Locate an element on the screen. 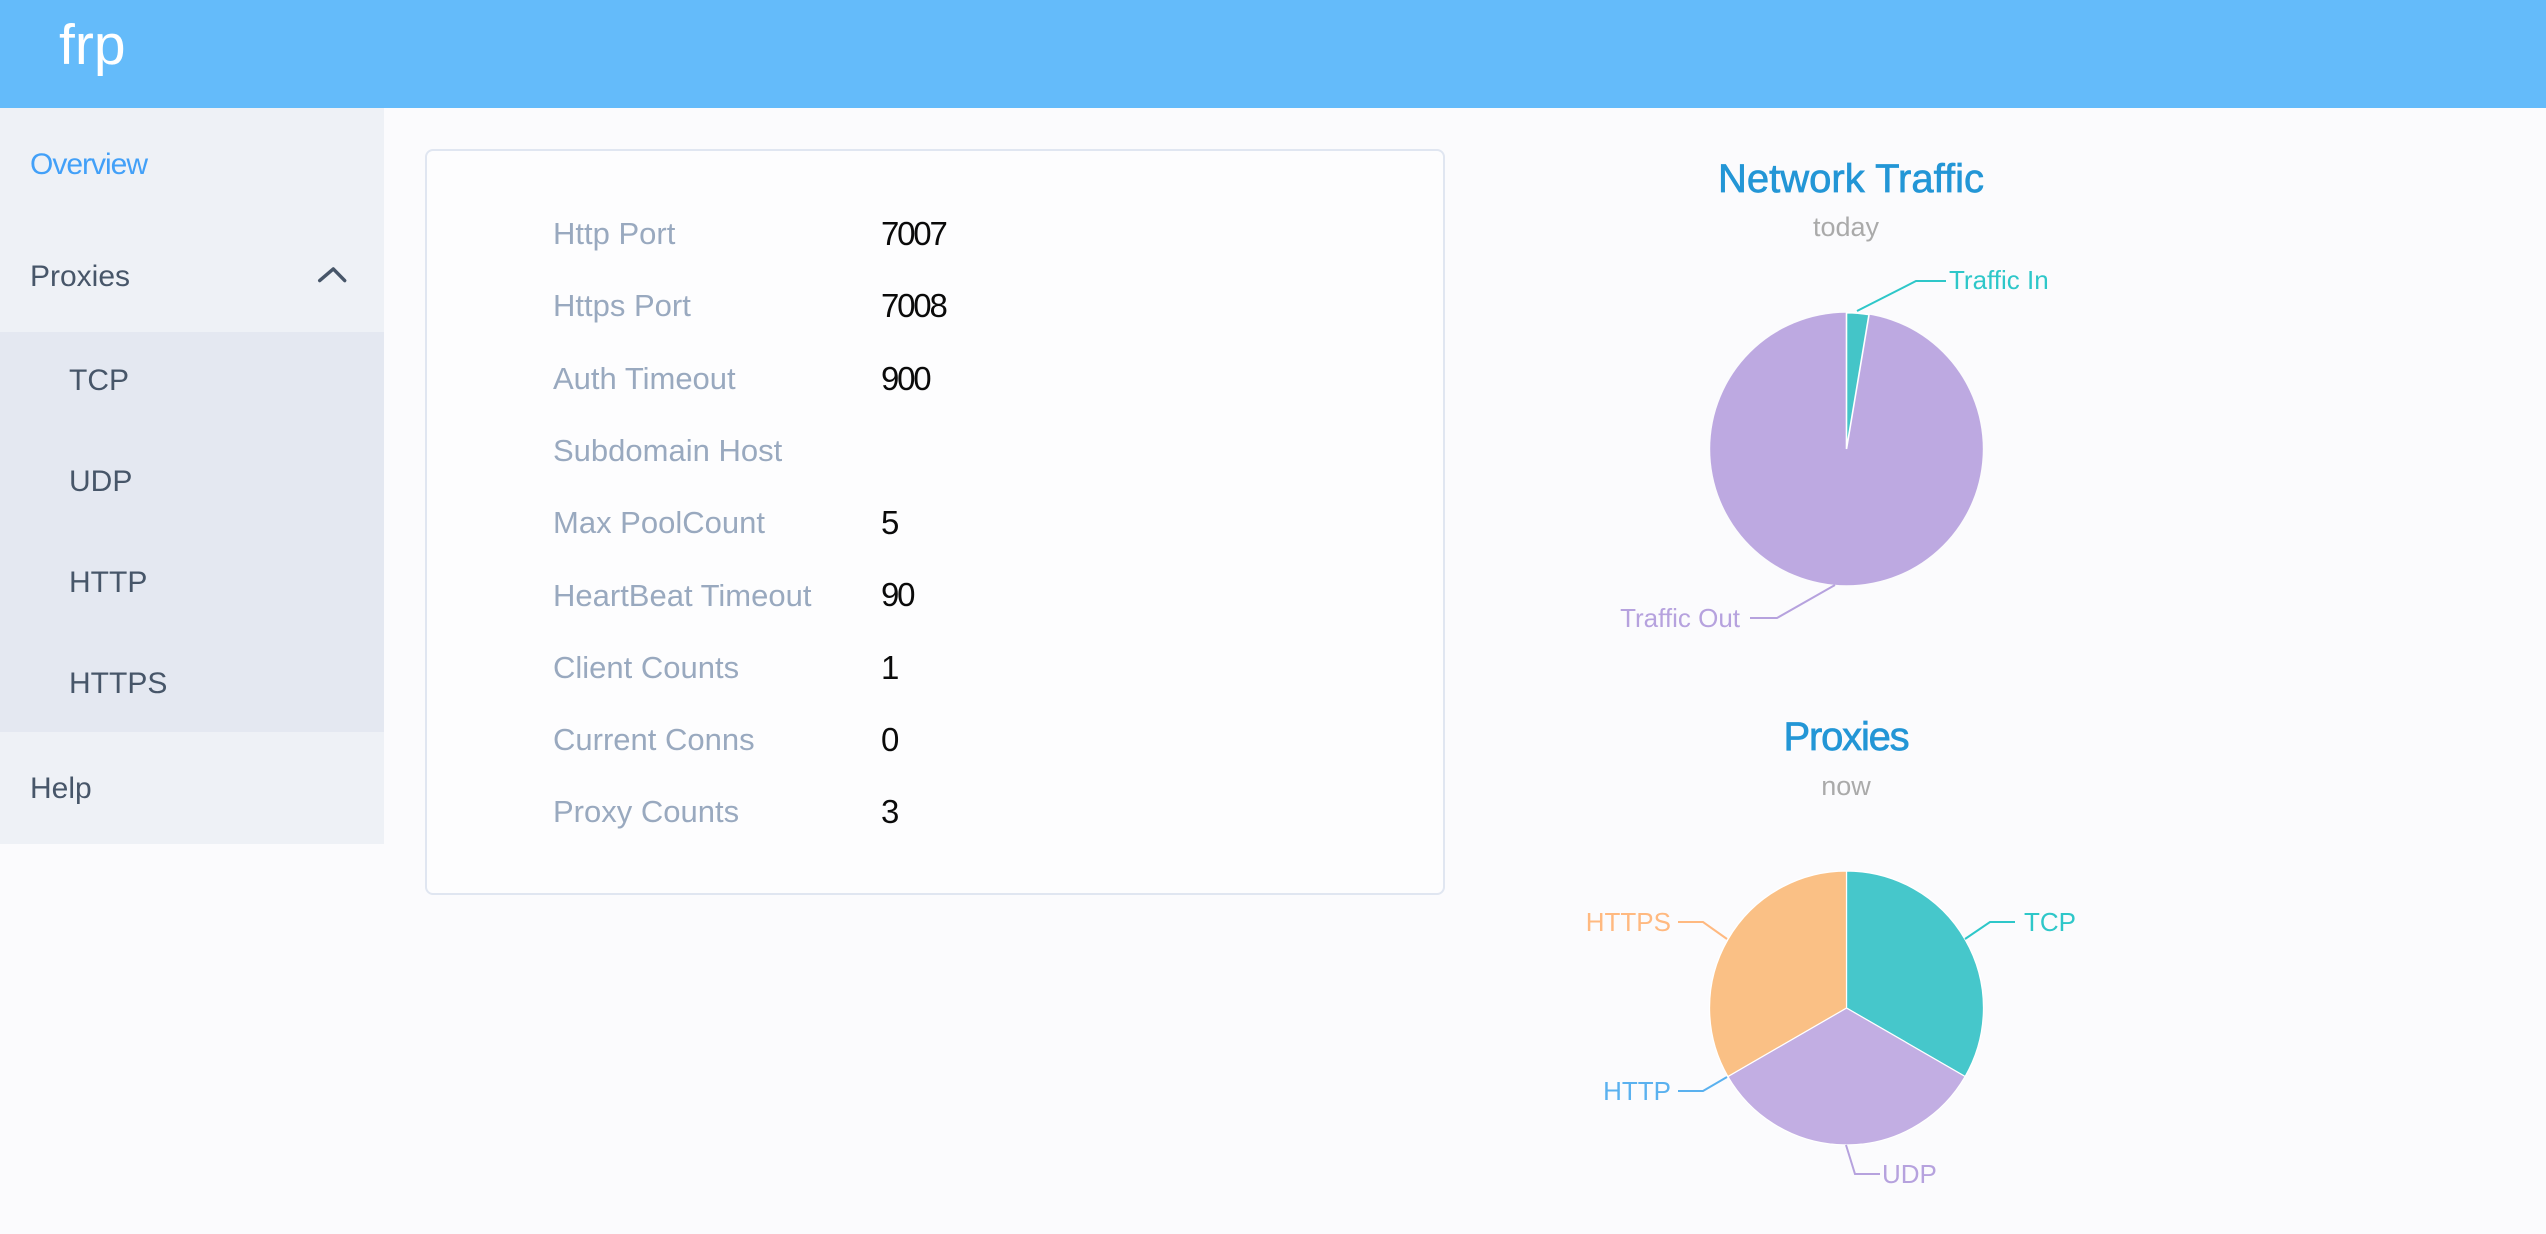 This screenshot has height=1234, width=2546. svg-text: today is located at coordinates (1846, 227).